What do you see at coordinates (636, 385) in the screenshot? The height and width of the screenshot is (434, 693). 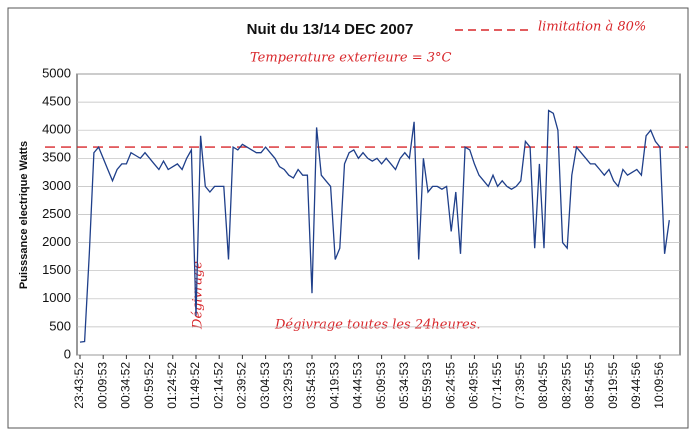 I see `x-tick-label: 09:44:56` at bounding box center [636, 385].